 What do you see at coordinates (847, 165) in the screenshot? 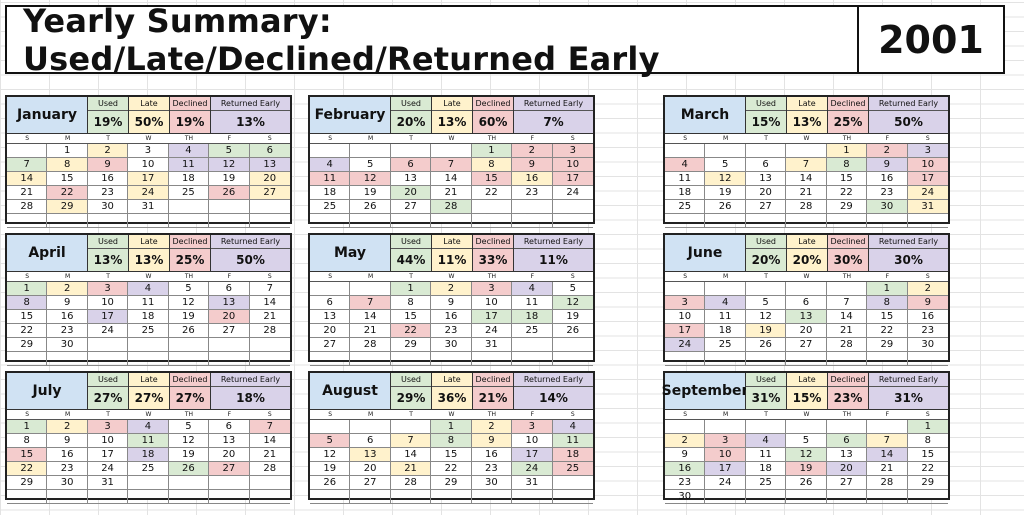
I see `day-cell: 8` at bounding box center [847, 165].